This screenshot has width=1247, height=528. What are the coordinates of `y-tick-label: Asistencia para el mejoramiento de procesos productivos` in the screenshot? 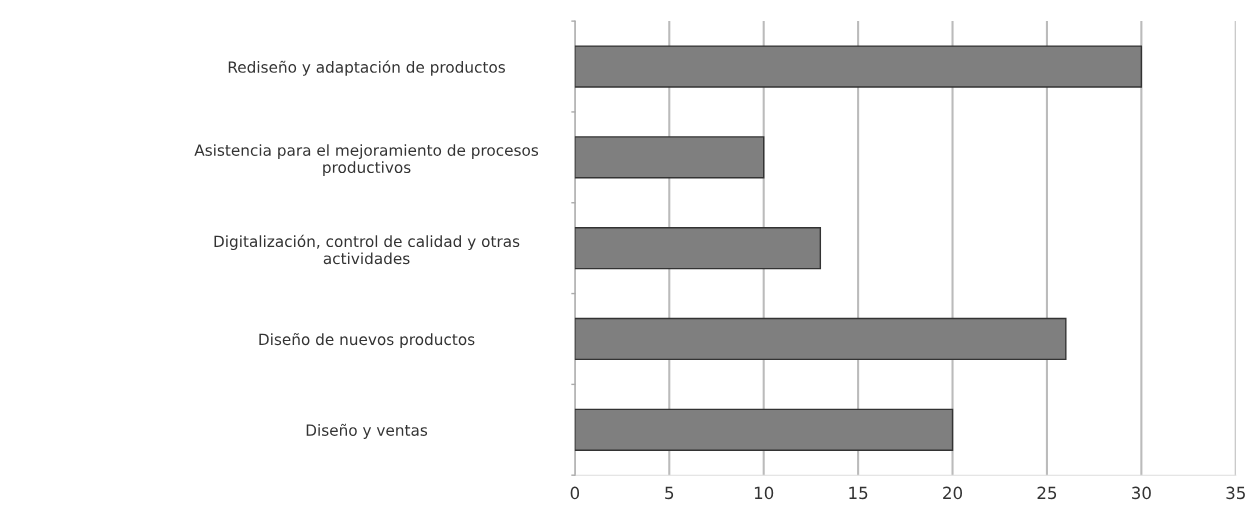 It's located at (366, 160).